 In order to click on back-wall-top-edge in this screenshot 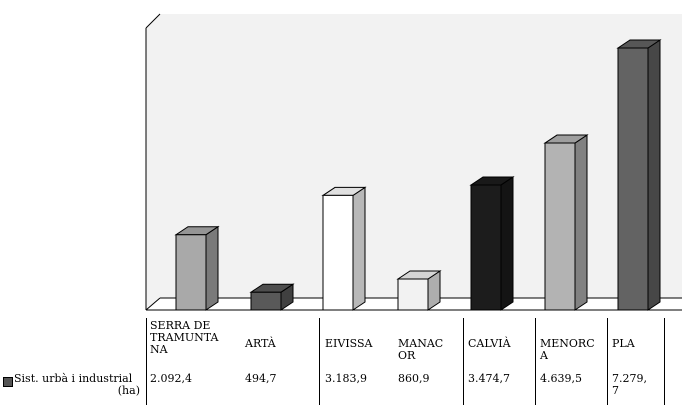, I will do `click(153, 21)`.